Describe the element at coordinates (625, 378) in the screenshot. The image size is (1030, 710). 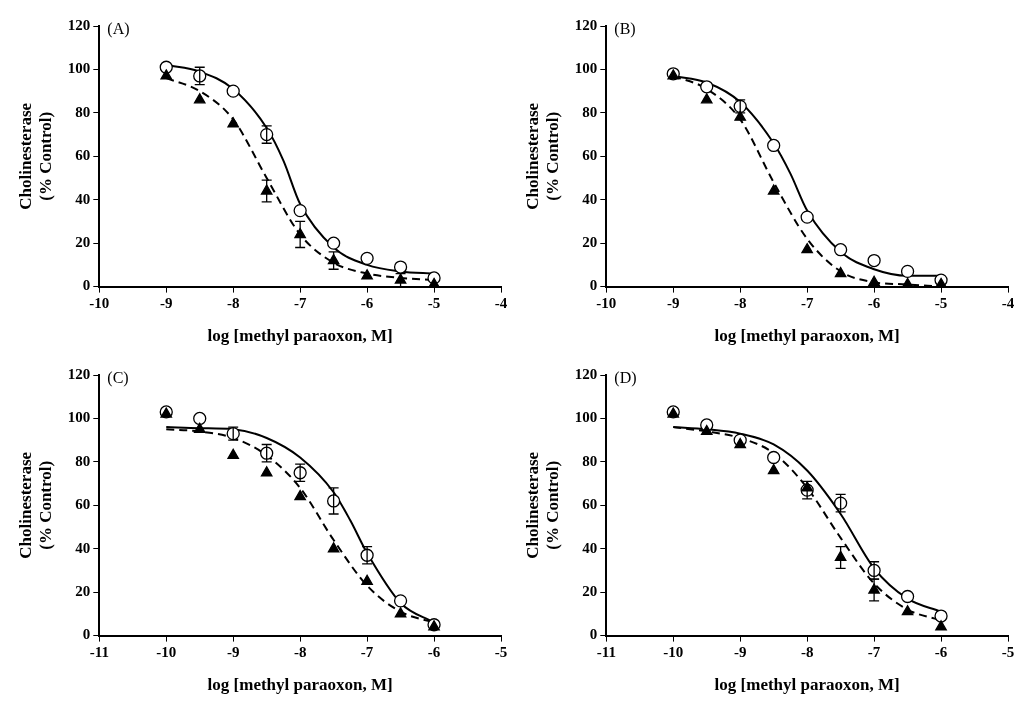
I see `chart-title: (D)` at that location.